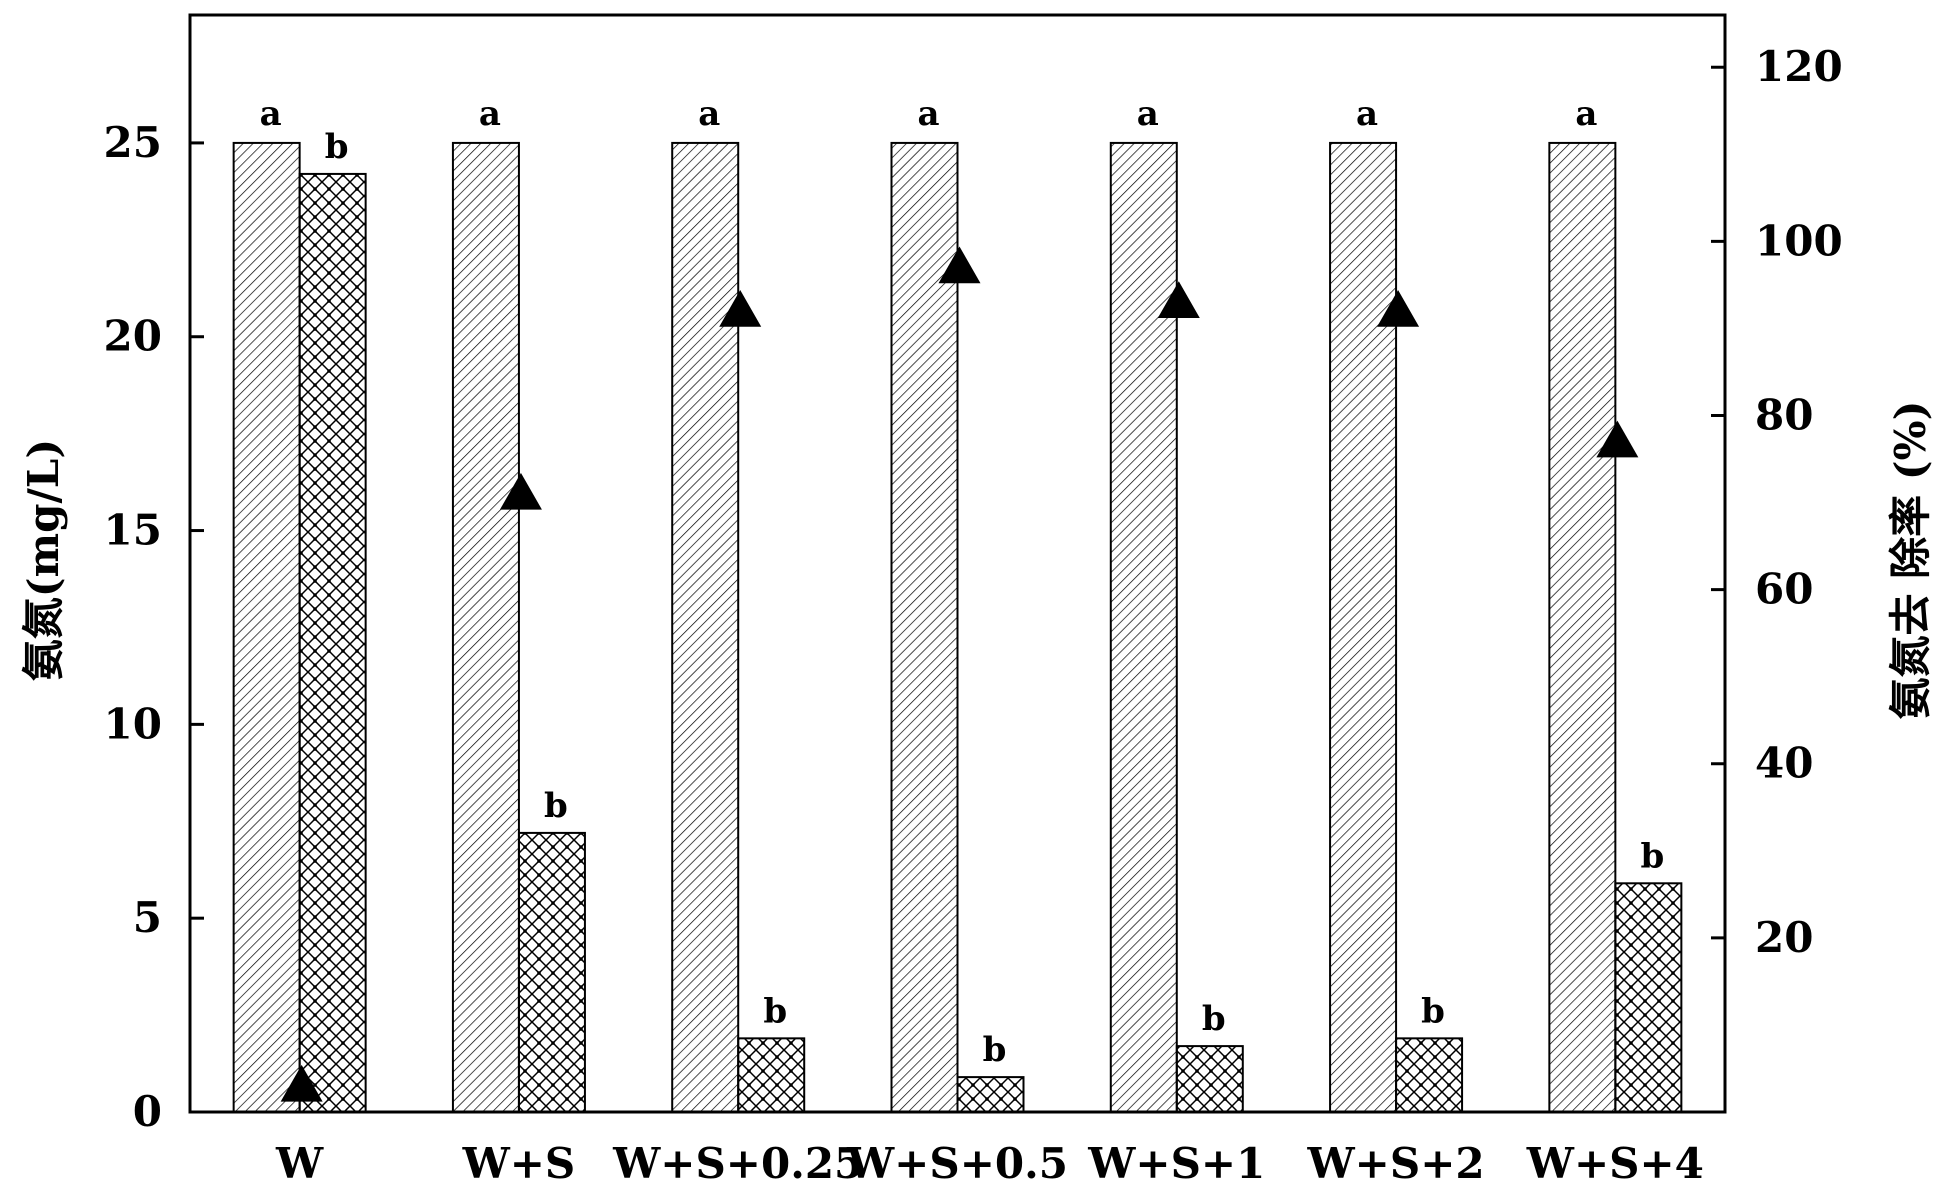  I want to click on y2-tick-label-3: 80, so click(1784, 414).